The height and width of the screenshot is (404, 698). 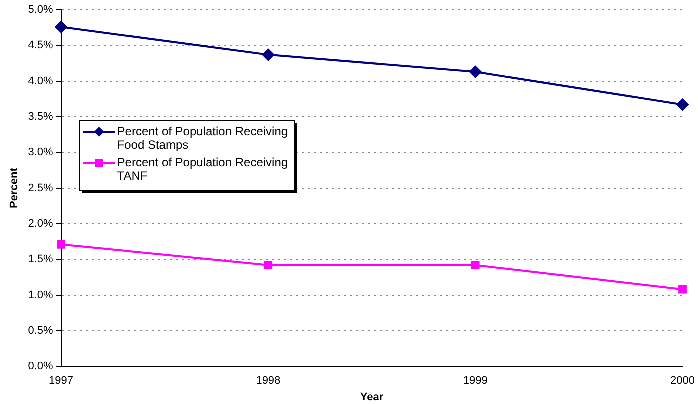 What do you see at coordinates (683, 381) in the screenshot?
I see `x-tick-label: 2000` at bounding box center [683, 381].